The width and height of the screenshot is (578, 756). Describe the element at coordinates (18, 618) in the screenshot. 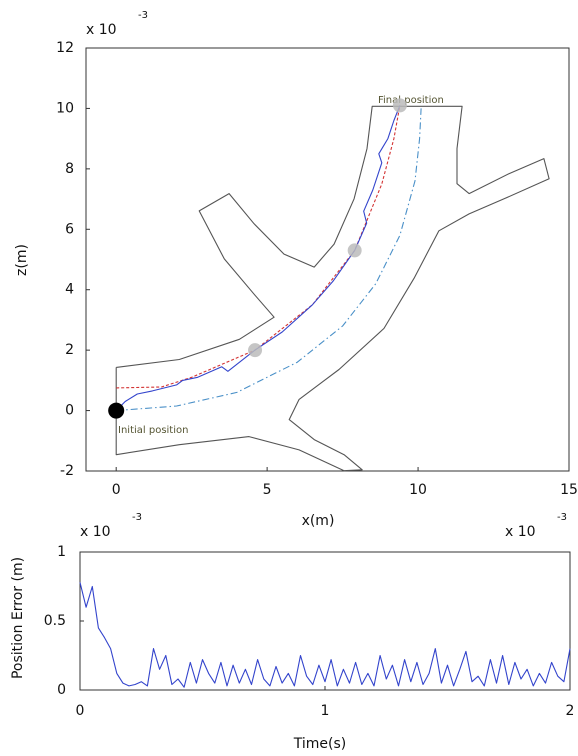

I see `y-axis-label: Position Error (m)` at that location.